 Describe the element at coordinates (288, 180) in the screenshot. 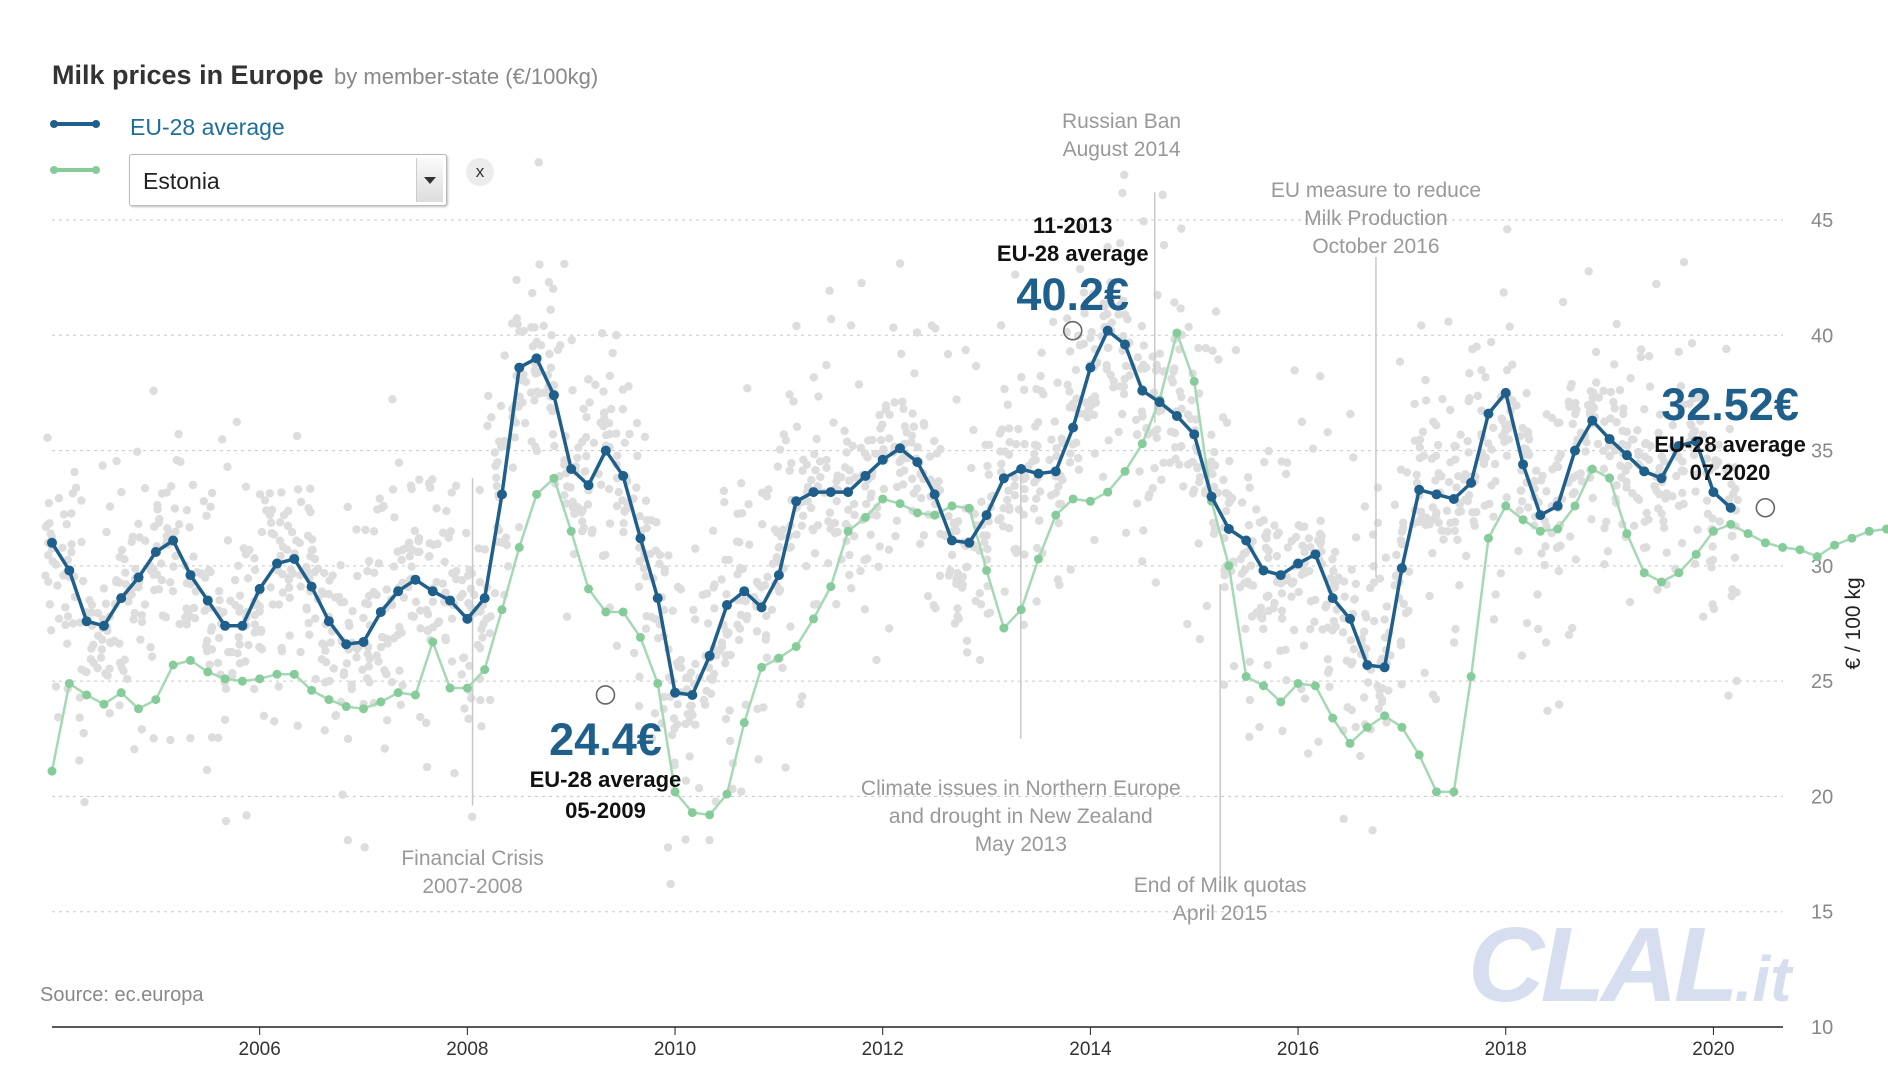

I see `country-select: Estonia` at that location.